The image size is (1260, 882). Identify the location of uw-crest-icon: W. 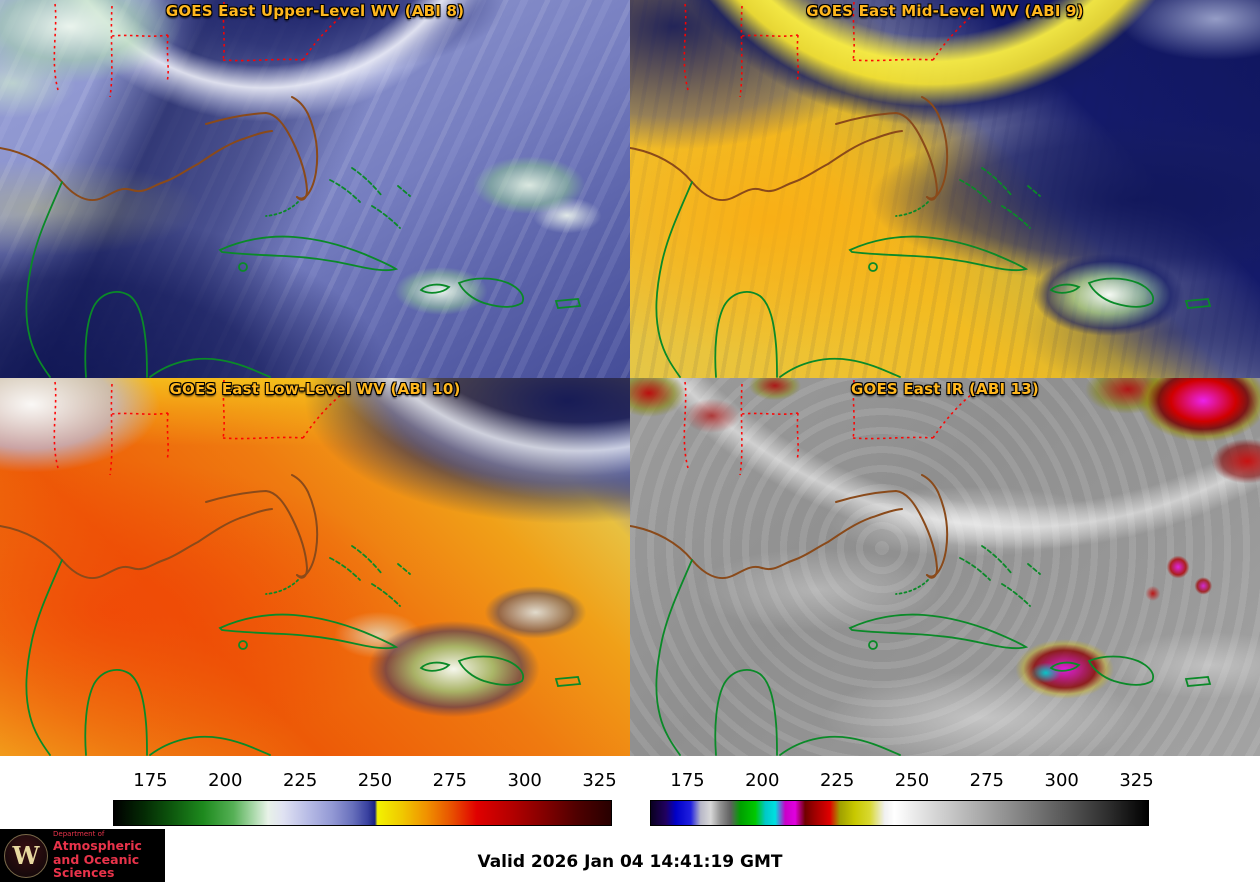
(26, 855).